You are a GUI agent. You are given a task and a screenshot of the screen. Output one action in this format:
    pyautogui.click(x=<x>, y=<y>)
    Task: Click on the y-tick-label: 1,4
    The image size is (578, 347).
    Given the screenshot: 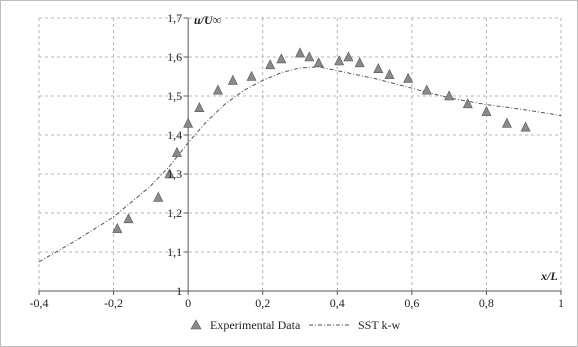 What is the action you would take?
    pyautogui.click(x=174, y=135)
    